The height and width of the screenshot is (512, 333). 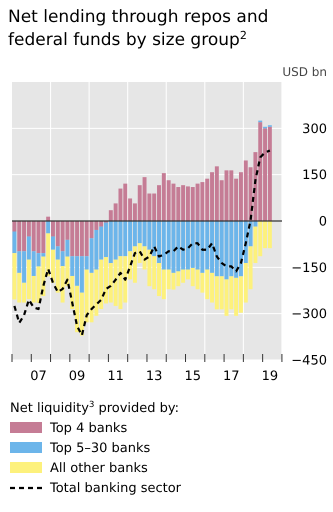 What do you see at coordinates (314, 176) in the screenshot?
I see `y-tick-label: 150` at bounding box center [314, 176].